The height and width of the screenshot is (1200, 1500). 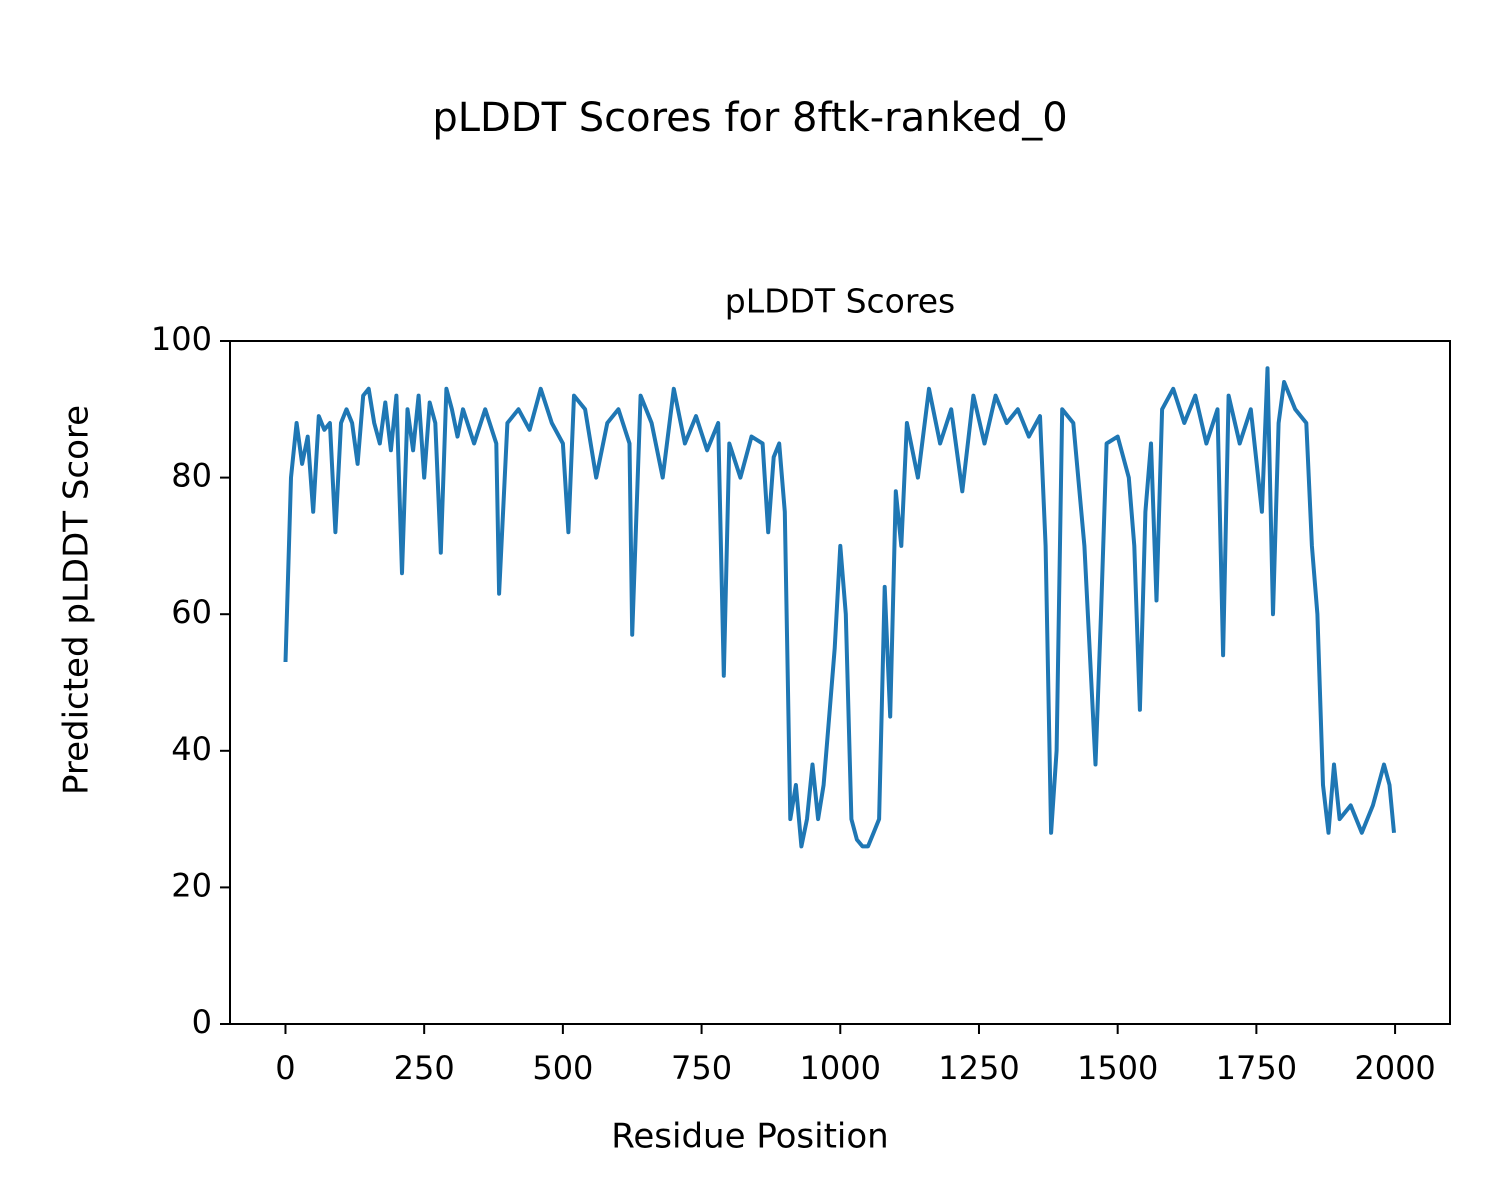 What do you see at coordinates (978, 1068) in the screenshot?
I see `x-tick-label: 1250` at bounding box center [978, 1068].